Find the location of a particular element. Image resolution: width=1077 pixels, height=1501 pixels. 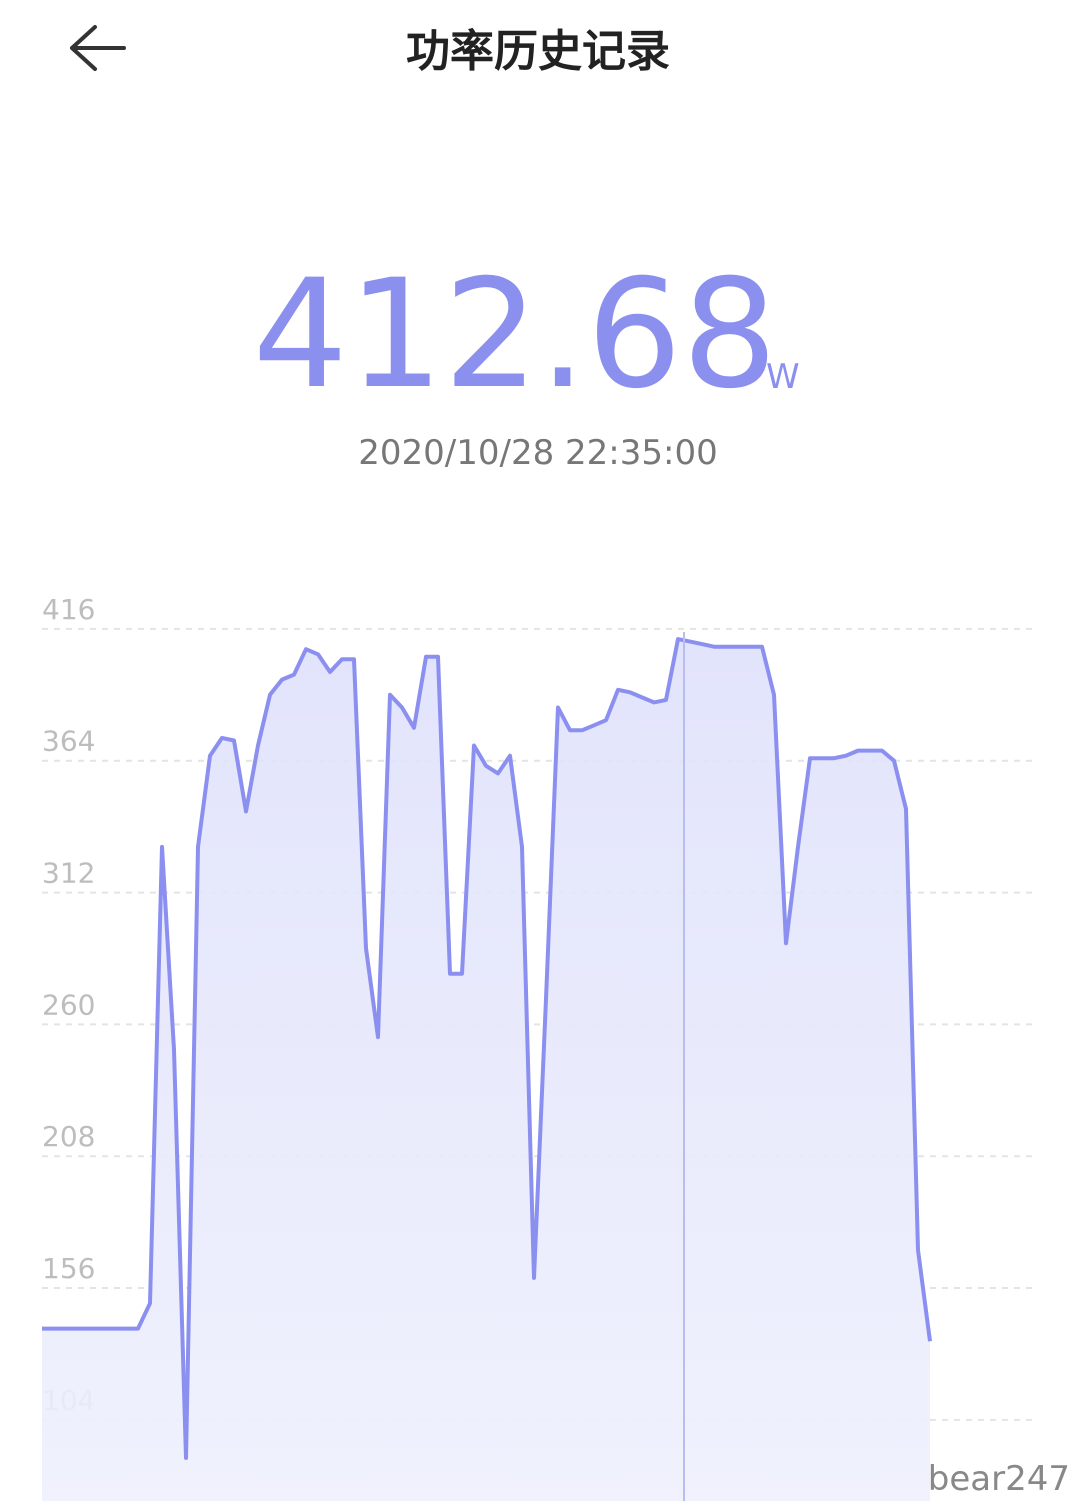

power-unit: W is located at coordinates (783, 377).